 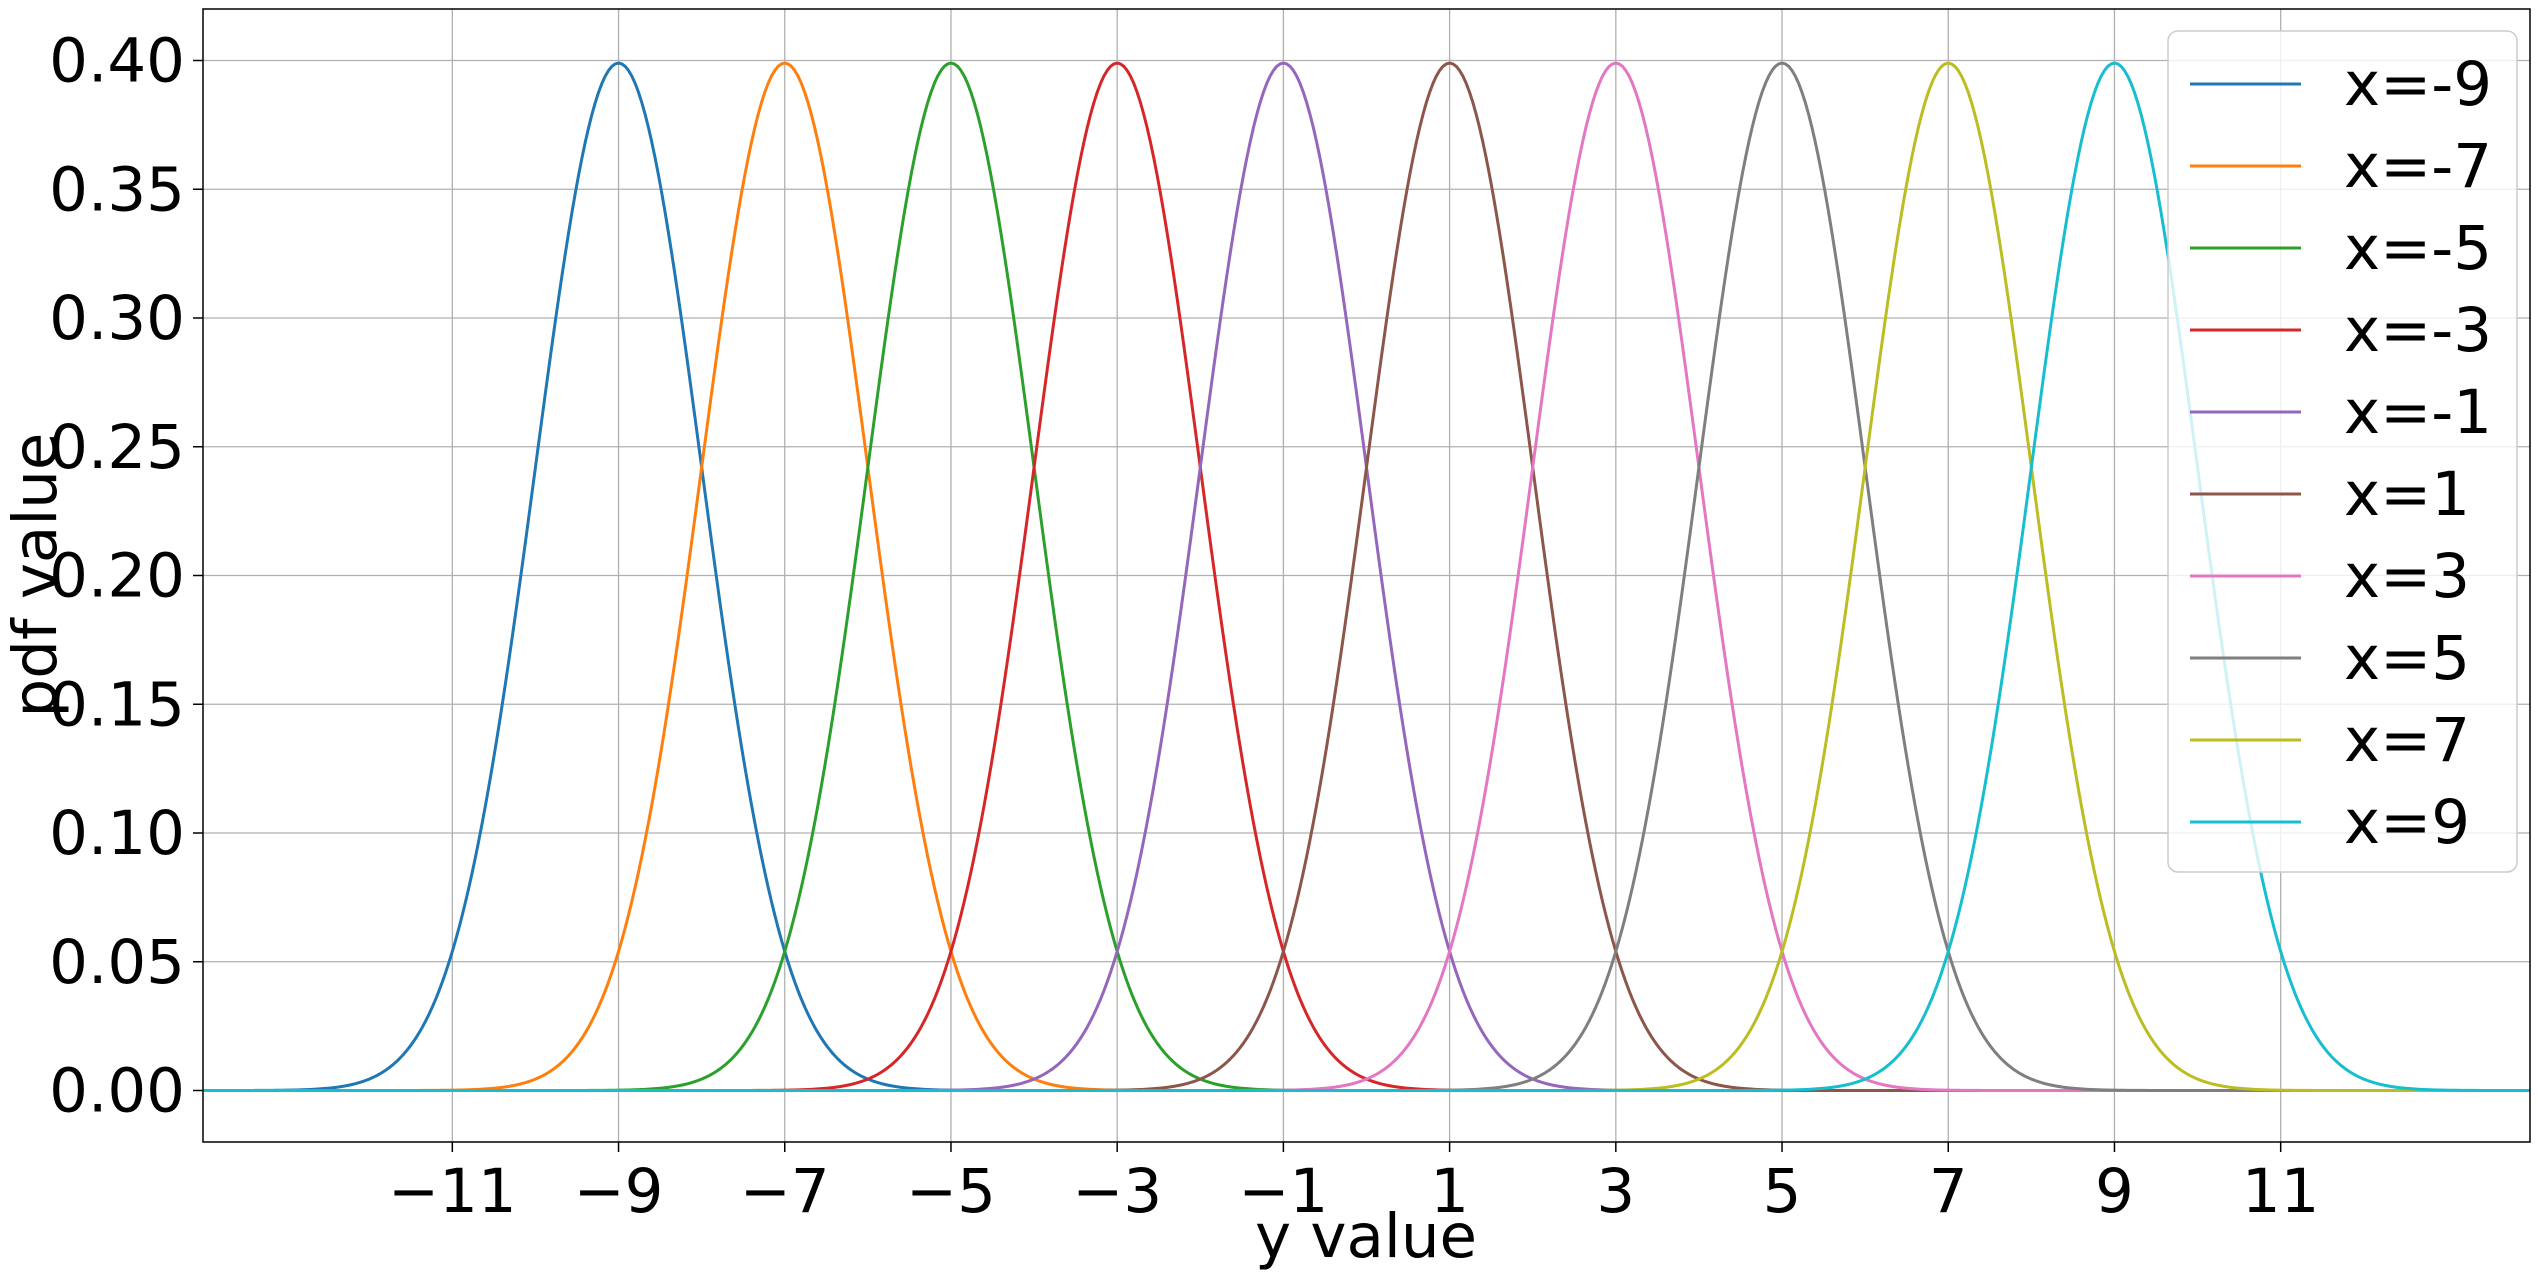 What do you see at coordinates (1948, 1191) in the screenshot?
I see `x-tick-label: 7` at bounding box center [1948, 1191].